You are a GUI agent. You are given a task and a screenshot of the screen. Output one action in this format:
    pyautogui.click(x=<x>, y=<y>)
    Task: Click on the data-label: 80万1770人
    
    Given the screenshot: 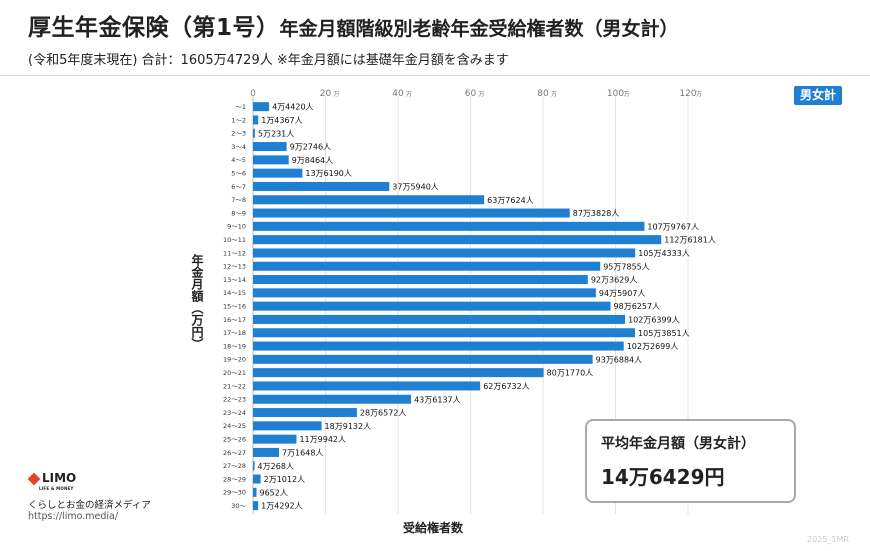 What is the action you would take?
    pyautogui.click(x=570, y=373)
    